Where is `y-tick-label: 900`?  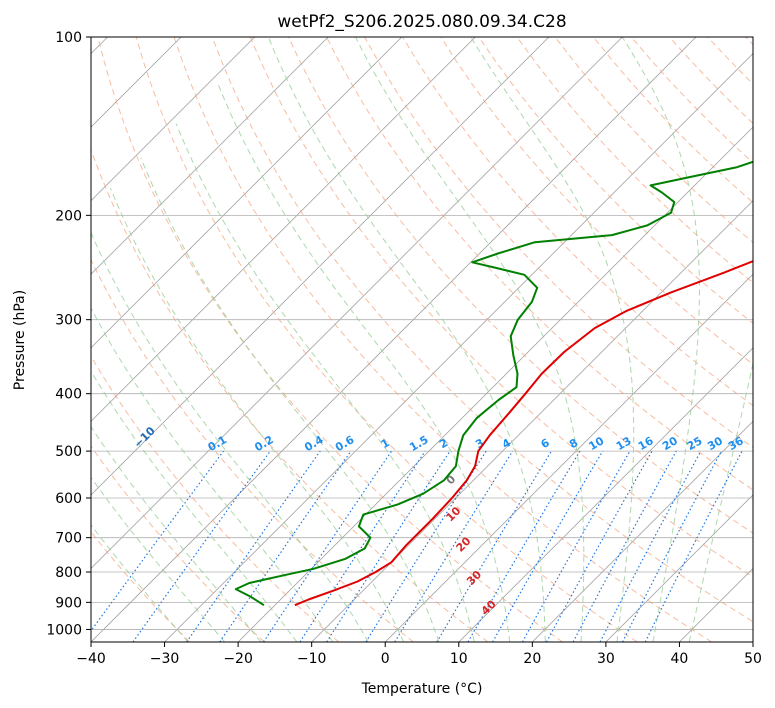
y-tick-label: 900 is located at coordinates (68, 603).